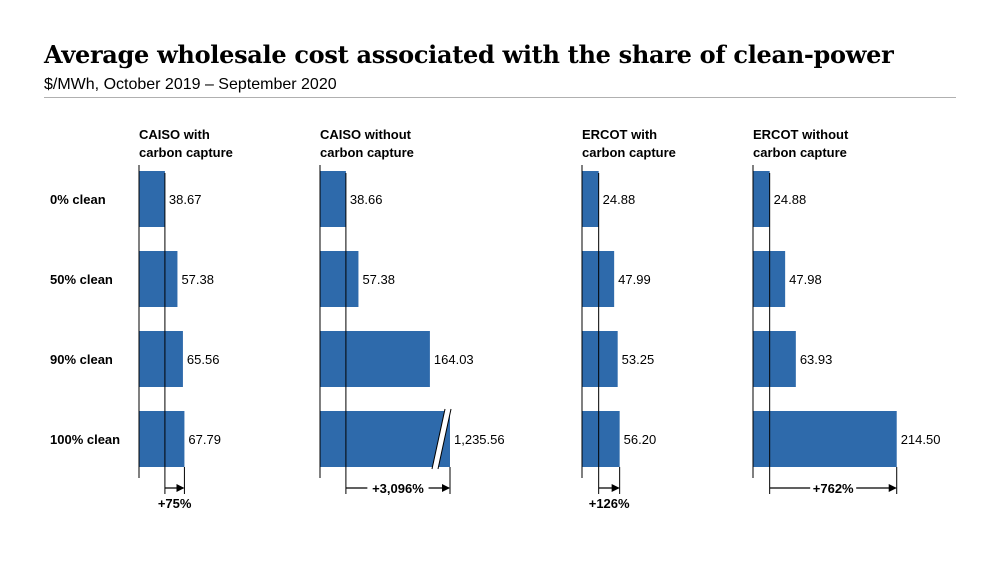 The image size is (1000, 563). Describe the element at coordinates (204, 439) in the screenshot. I see `value-label: 67.79` at that location.